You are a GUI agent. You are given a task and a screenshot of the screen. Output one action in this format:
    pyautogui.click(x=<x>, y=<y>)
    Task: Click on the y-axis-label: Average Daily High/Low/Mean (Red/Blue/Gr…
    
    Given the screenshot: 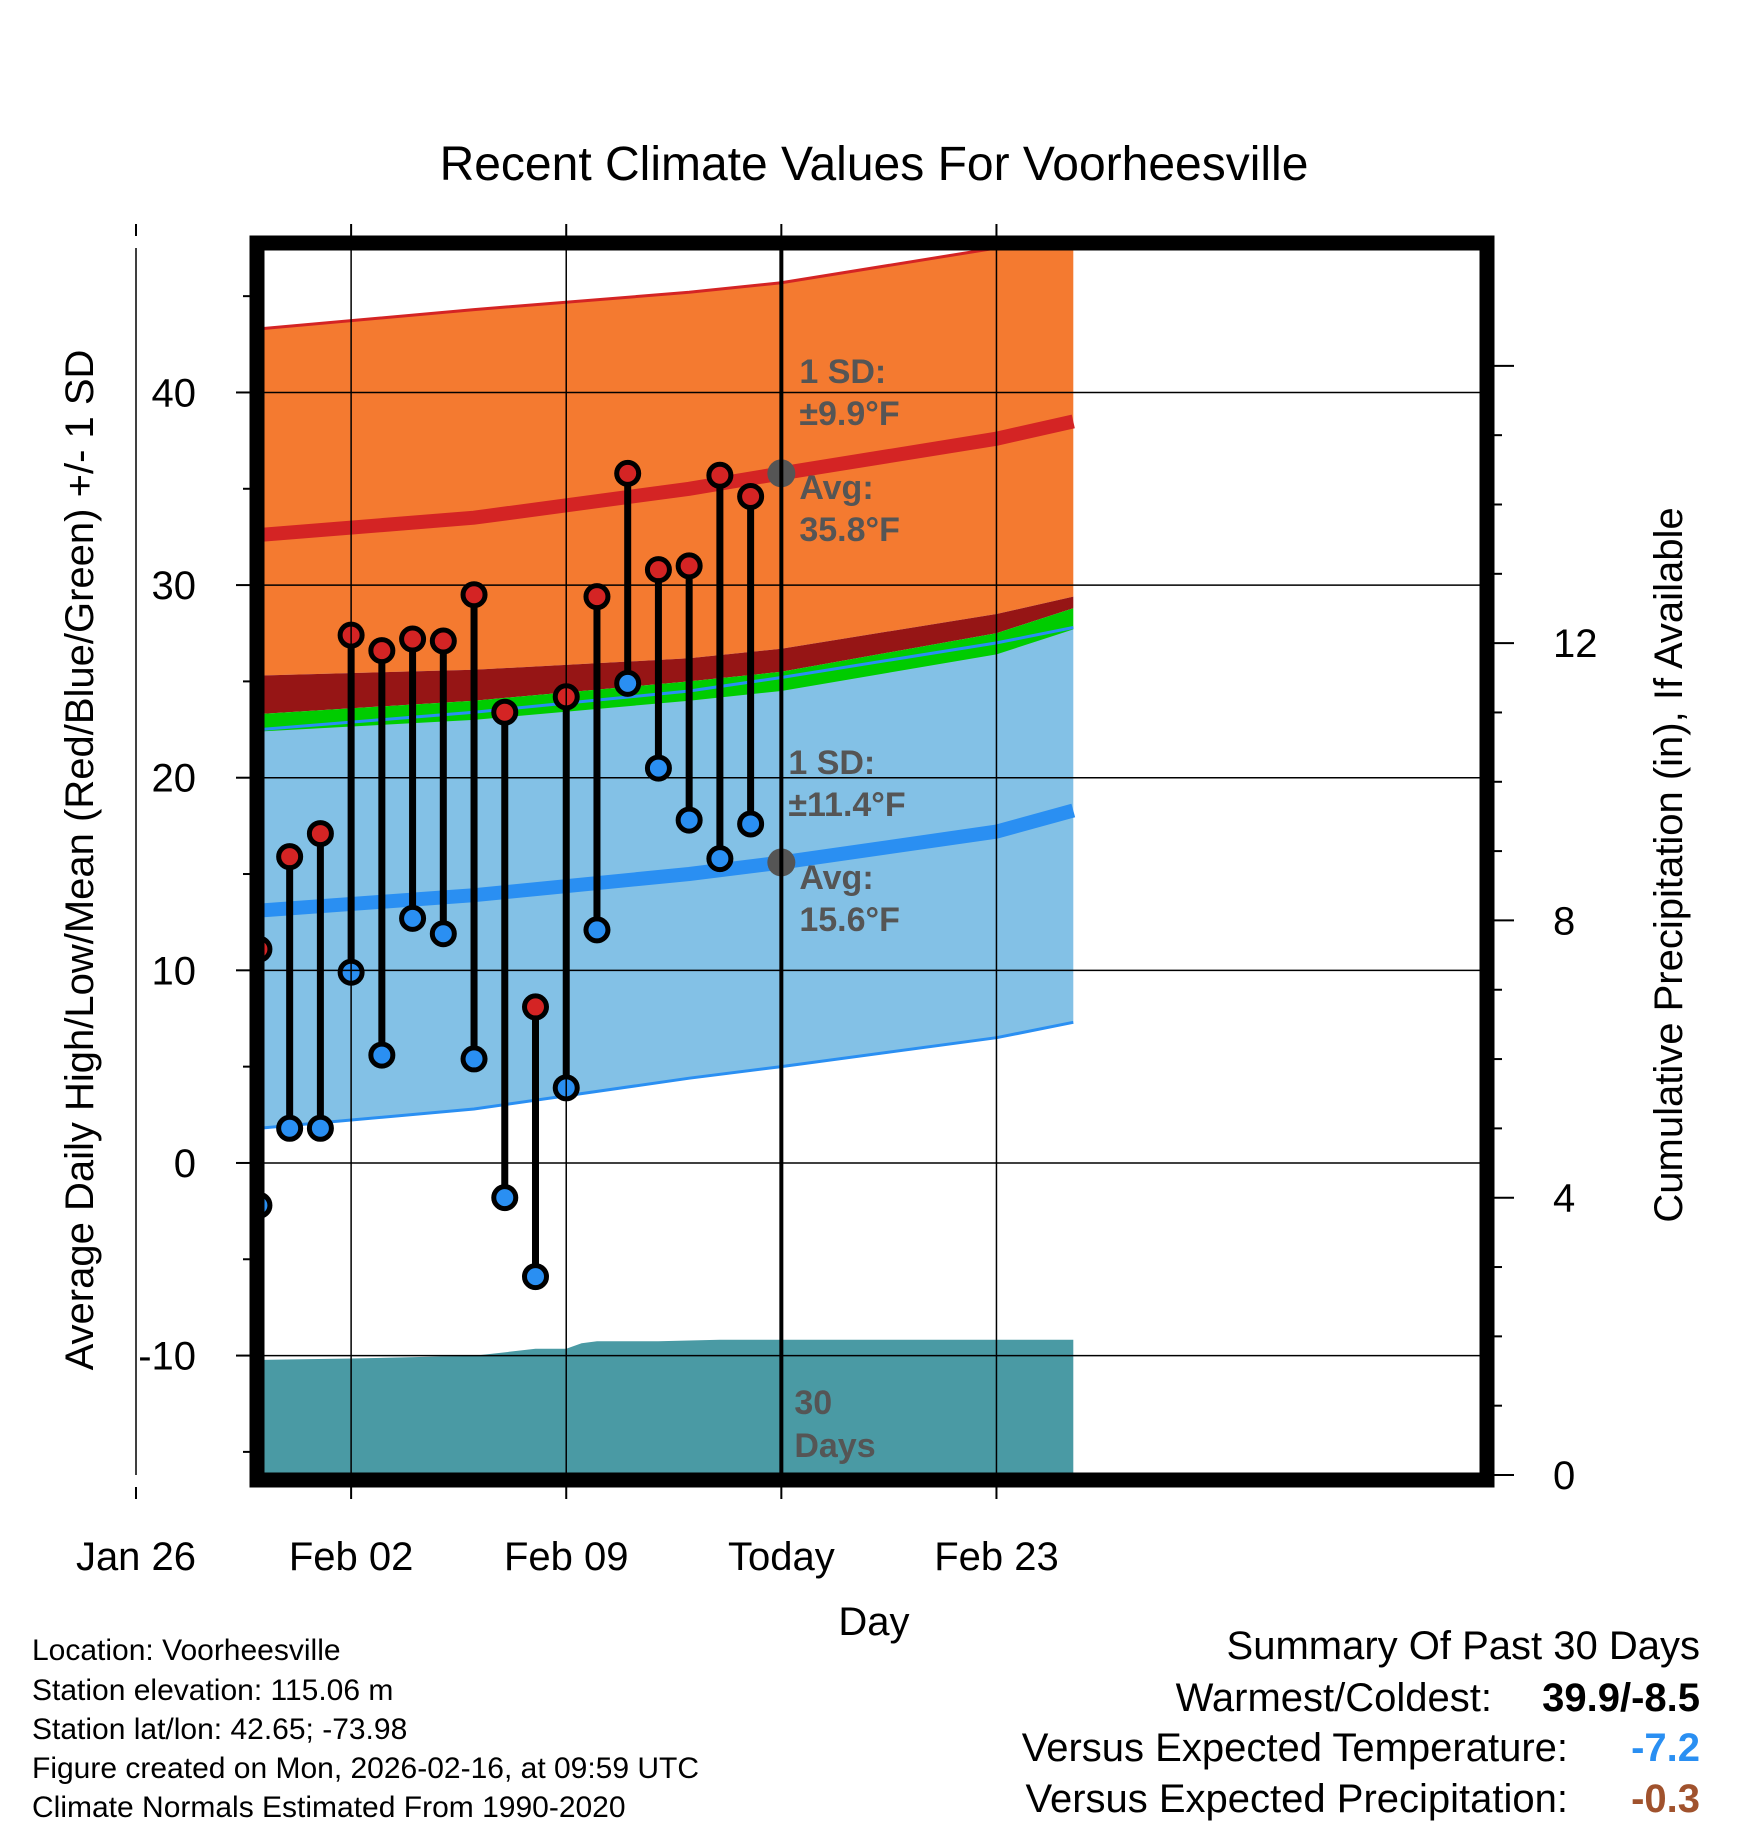 What is the action you would take?
    pyautogui.click(x=80, y=860)
    